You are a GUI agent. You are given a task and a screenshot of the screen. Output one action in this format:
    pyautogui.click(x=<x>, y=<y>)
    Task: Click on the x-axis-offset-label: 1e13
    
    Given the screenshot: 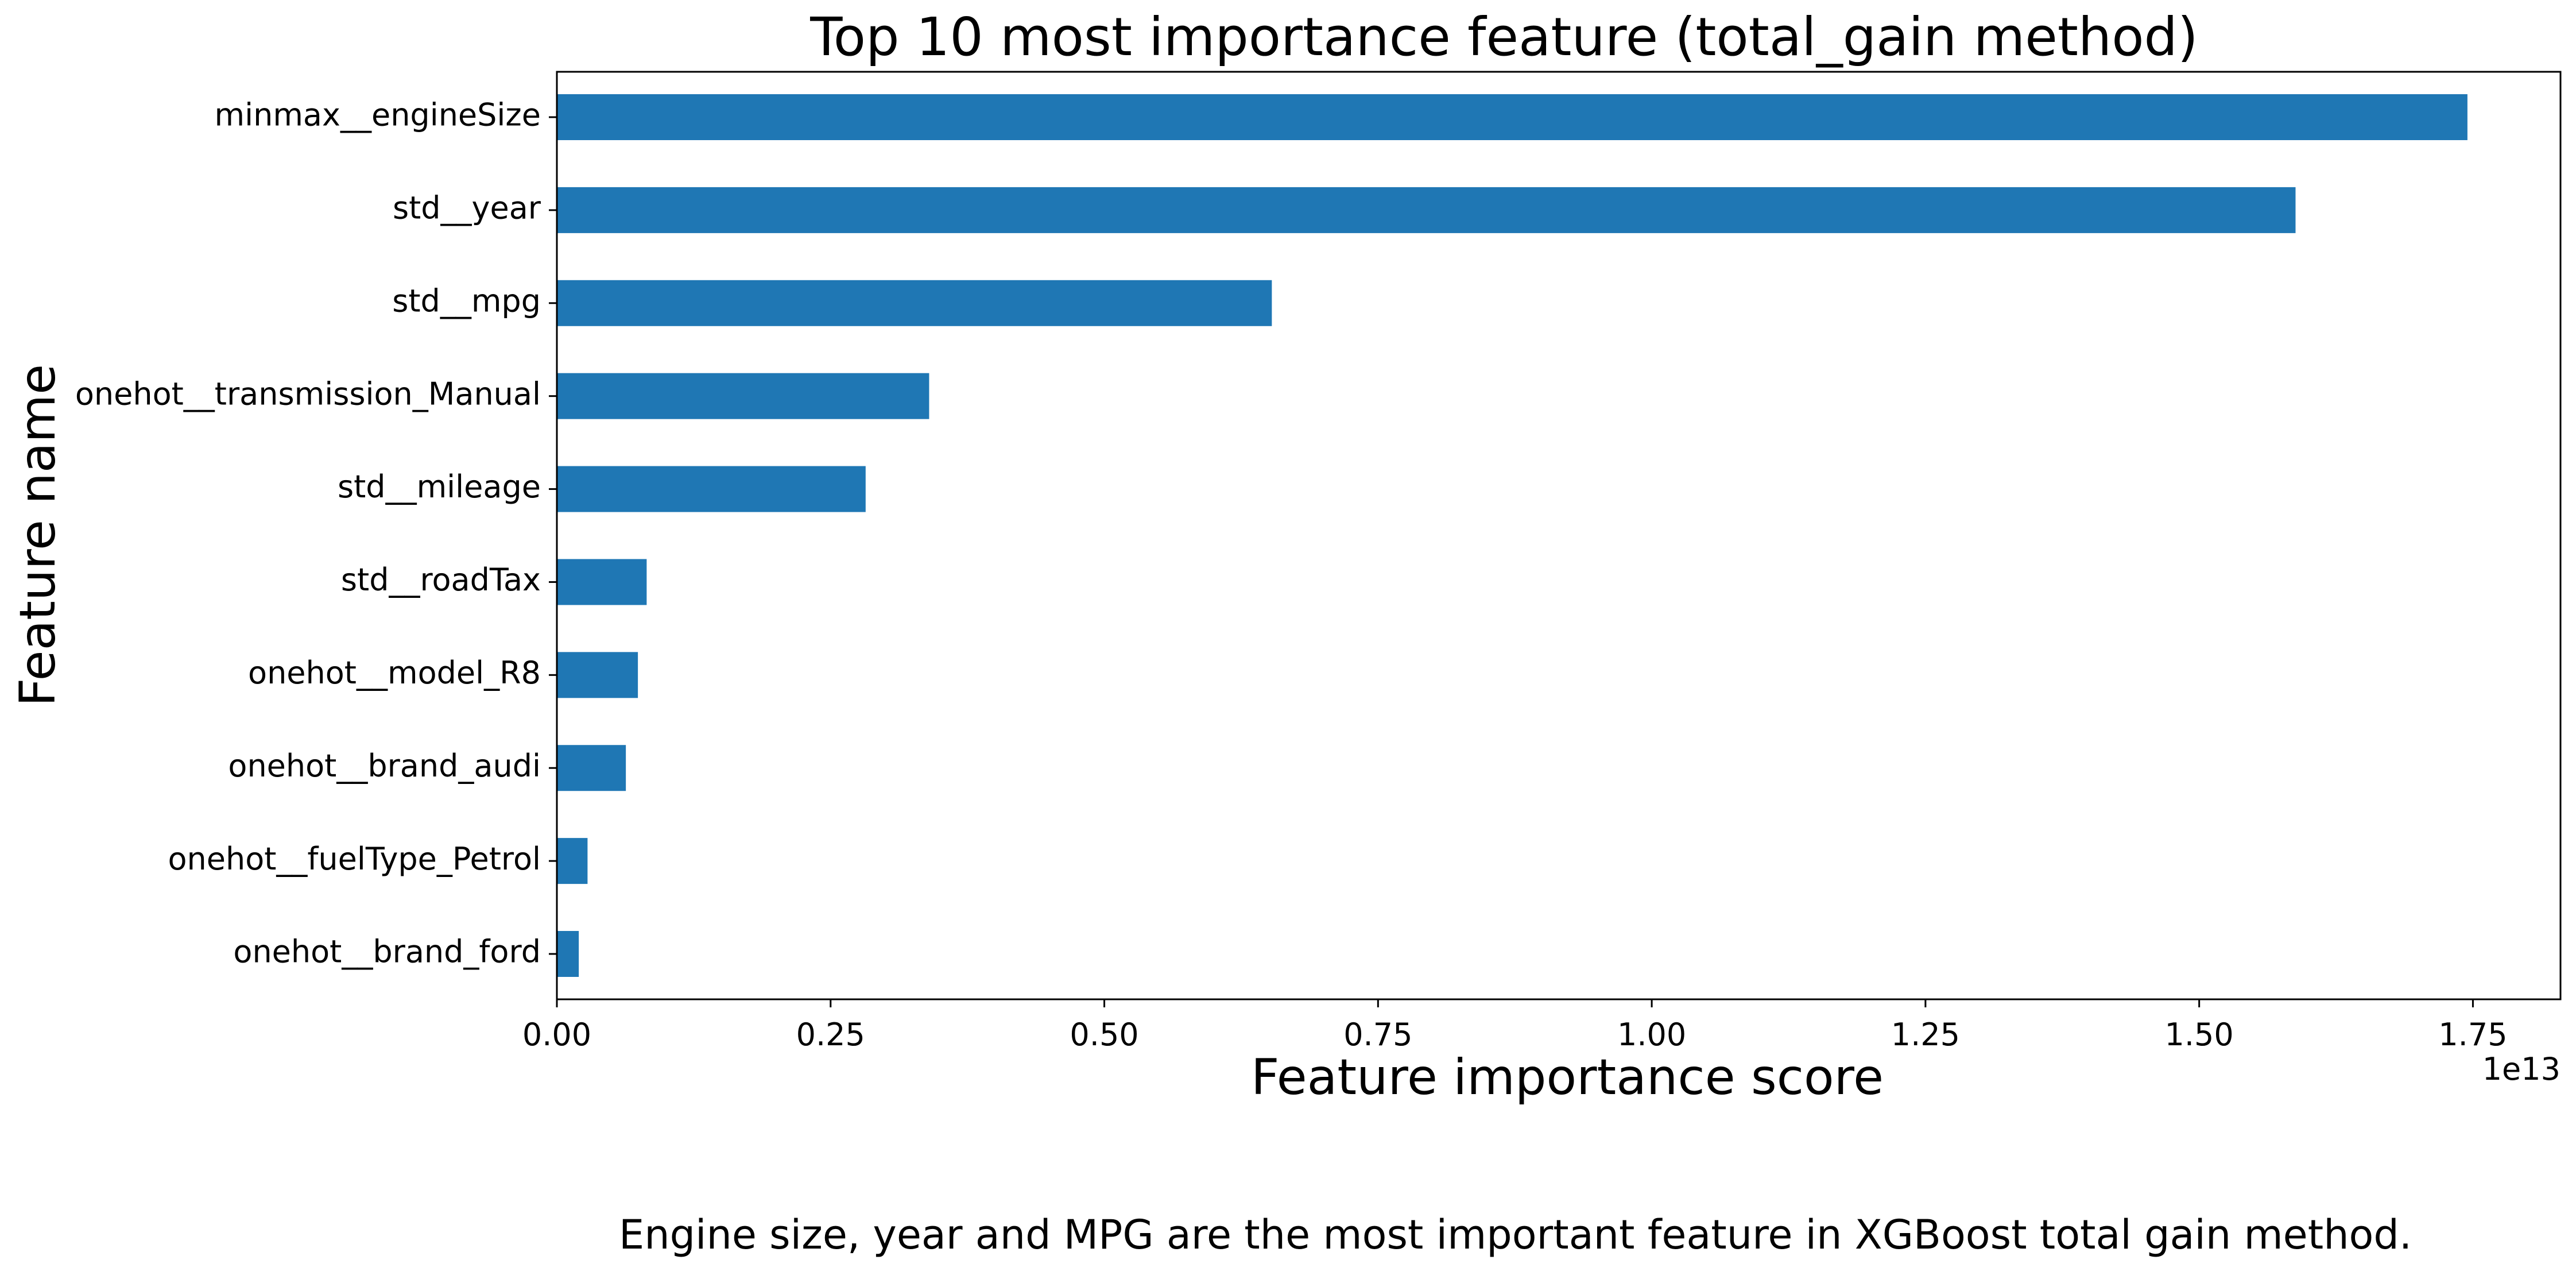 What is the action you would take?
    pyautogui.click(x=2521, y=1069)
    